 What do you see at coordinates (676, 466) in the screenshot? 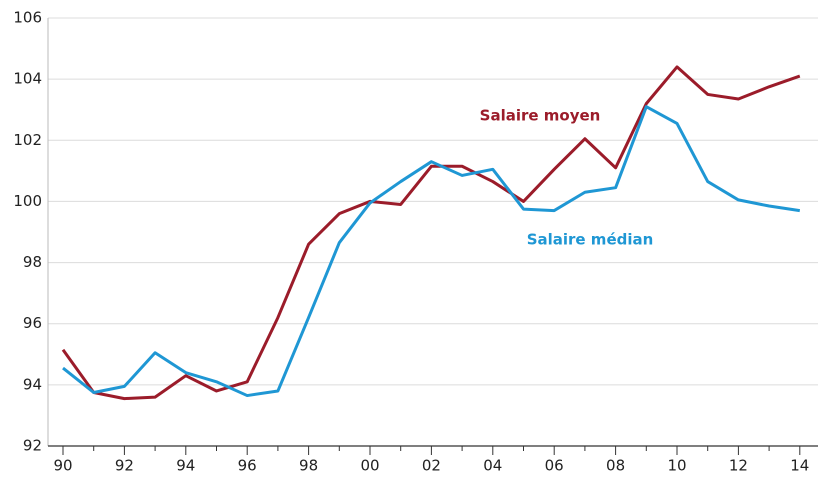
I see `x-tick-label: 10` at bounding box center [676, 466].